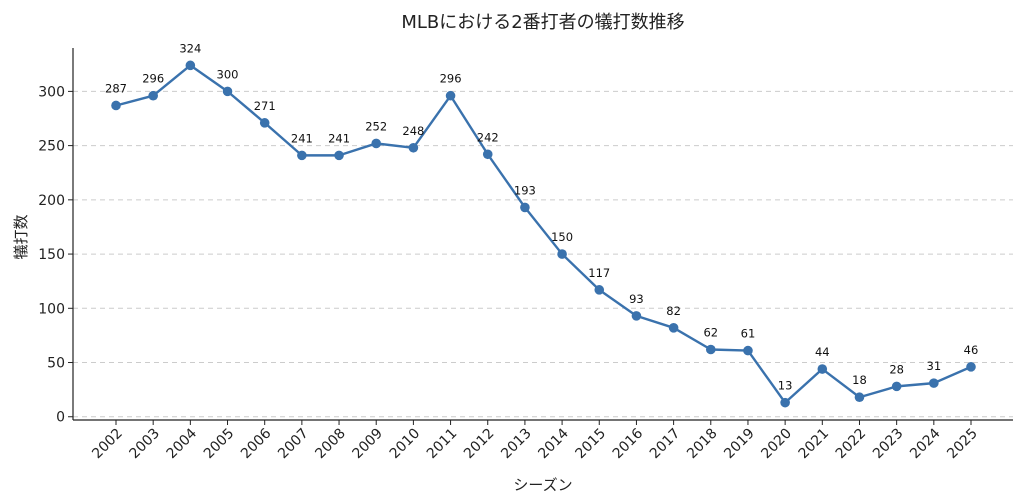 This screenshot has height=504, width=1024. Describe the element at coordinates (60, 418) in the screenshot. I see `y-tick-label-0: 0` at that location.